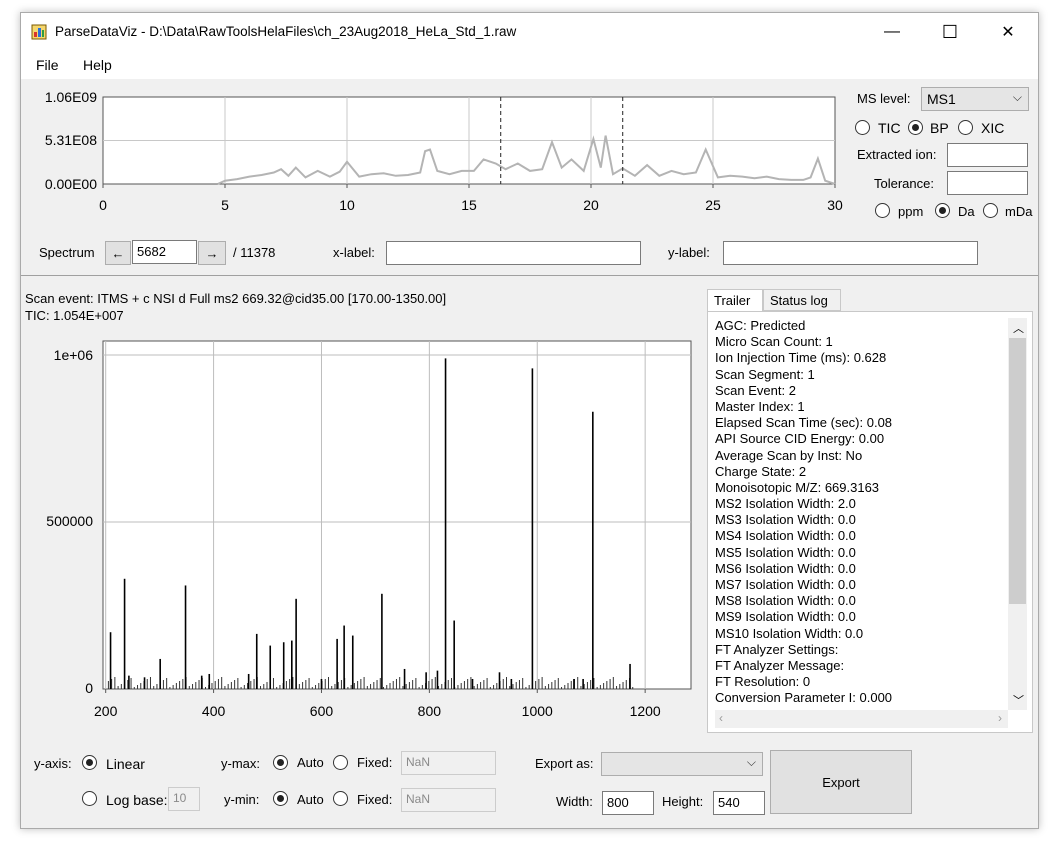  Describe the element at coordinates (310, 799) in the screenshot. I see `ymin-auto-label: Auto` at that location.